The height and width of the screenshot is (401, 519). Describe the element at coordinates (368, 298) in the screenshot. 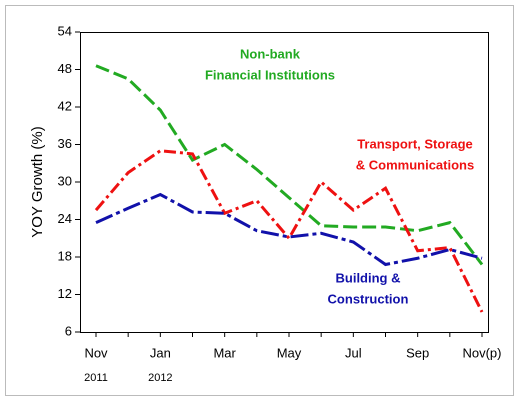

I see `series-label: Construction` at that location.